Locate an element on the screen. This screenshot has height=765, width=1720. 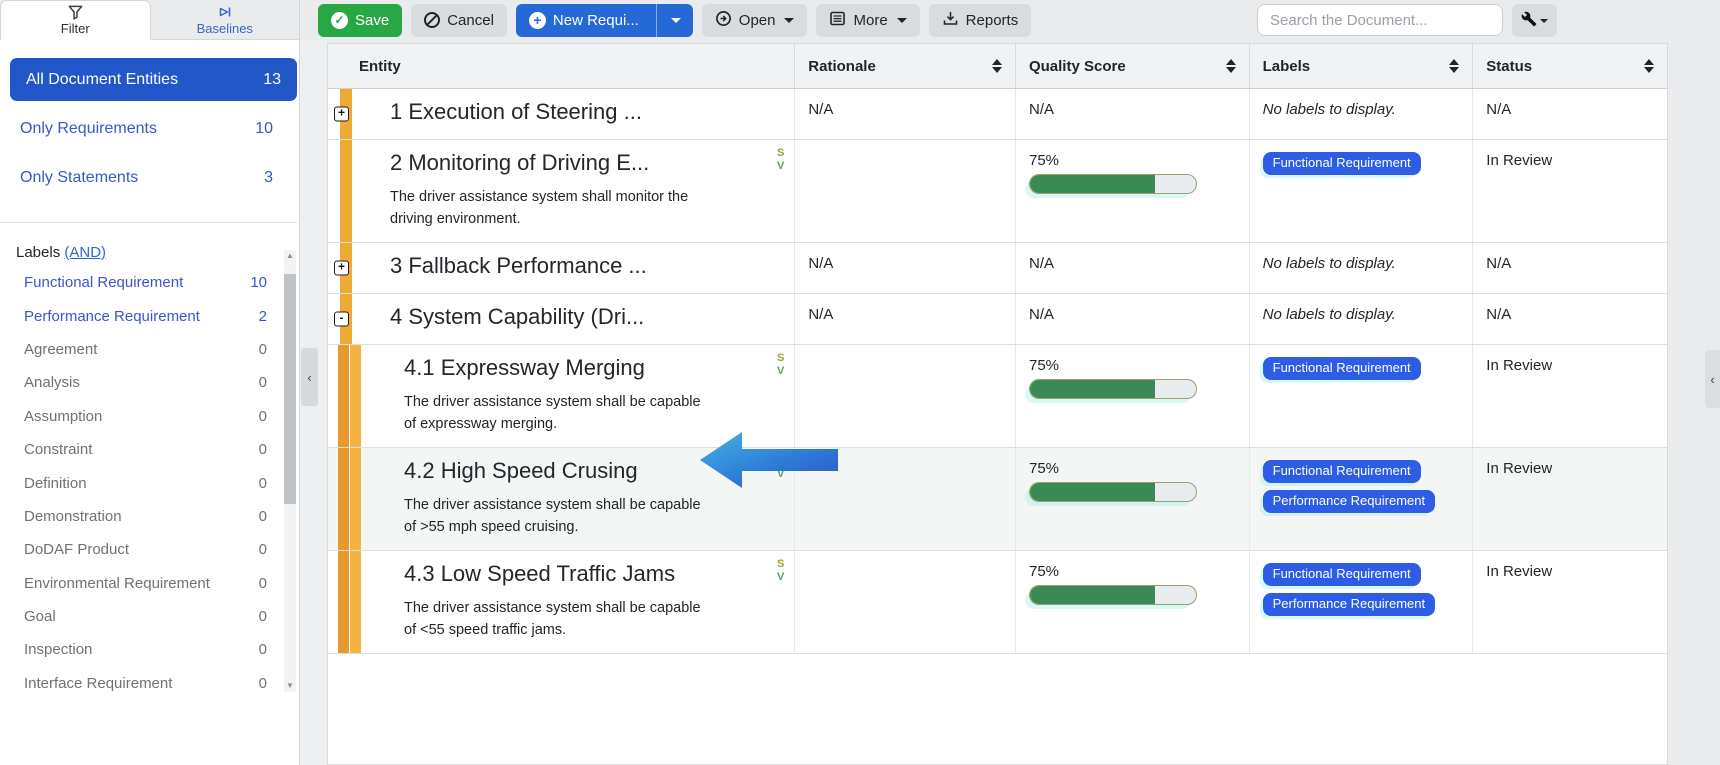
cancel-label: Cancel is located at coordinates (470, 20).